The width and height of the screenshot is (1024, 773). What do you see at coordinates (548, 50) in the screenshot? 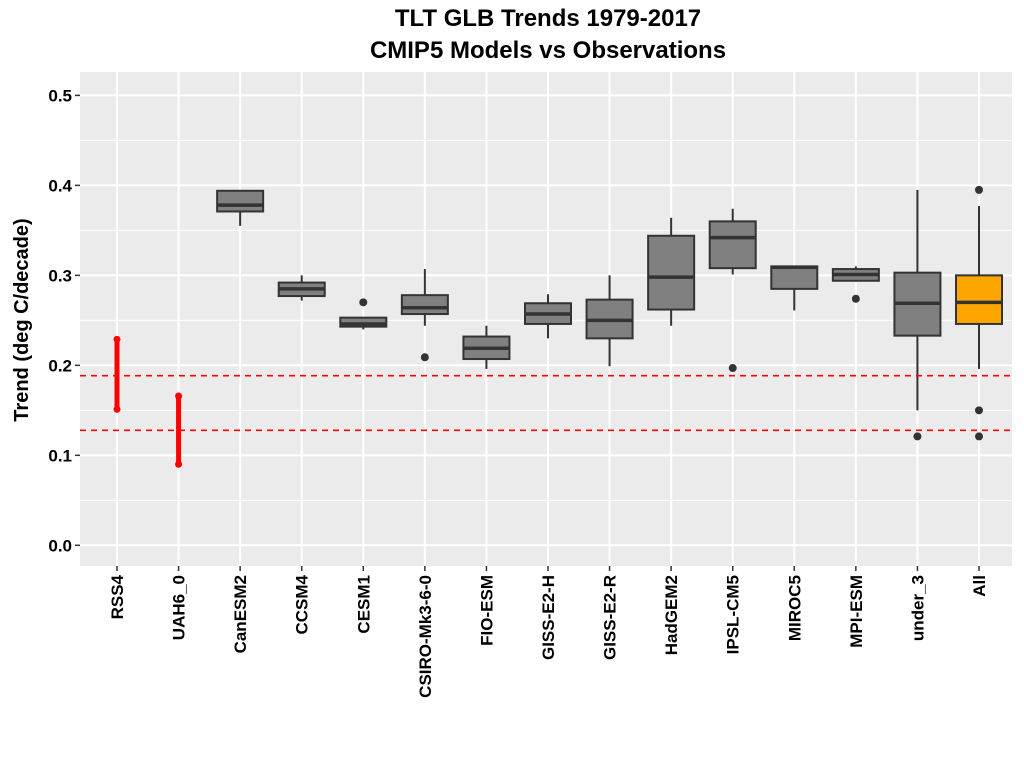
I see `chart-subtitle: CMIP5 Models vs Observations` at bounding box center [548, 50].